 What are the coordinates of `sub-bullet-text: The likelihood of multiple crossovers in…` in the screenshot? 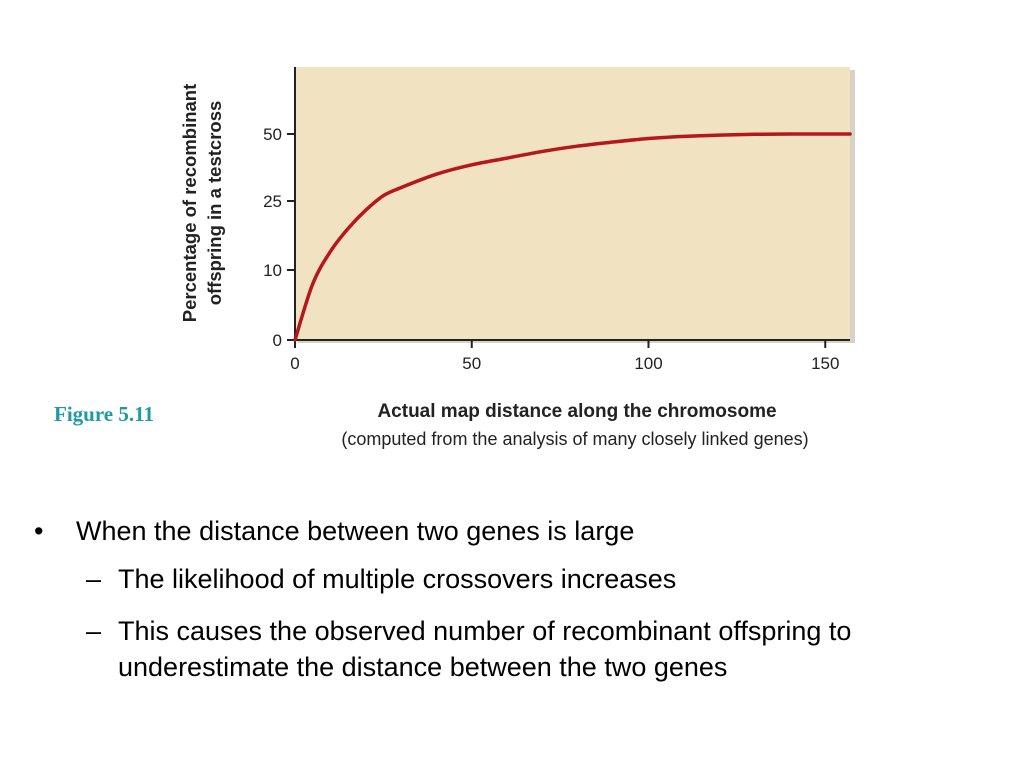 It's located at (397, 579).